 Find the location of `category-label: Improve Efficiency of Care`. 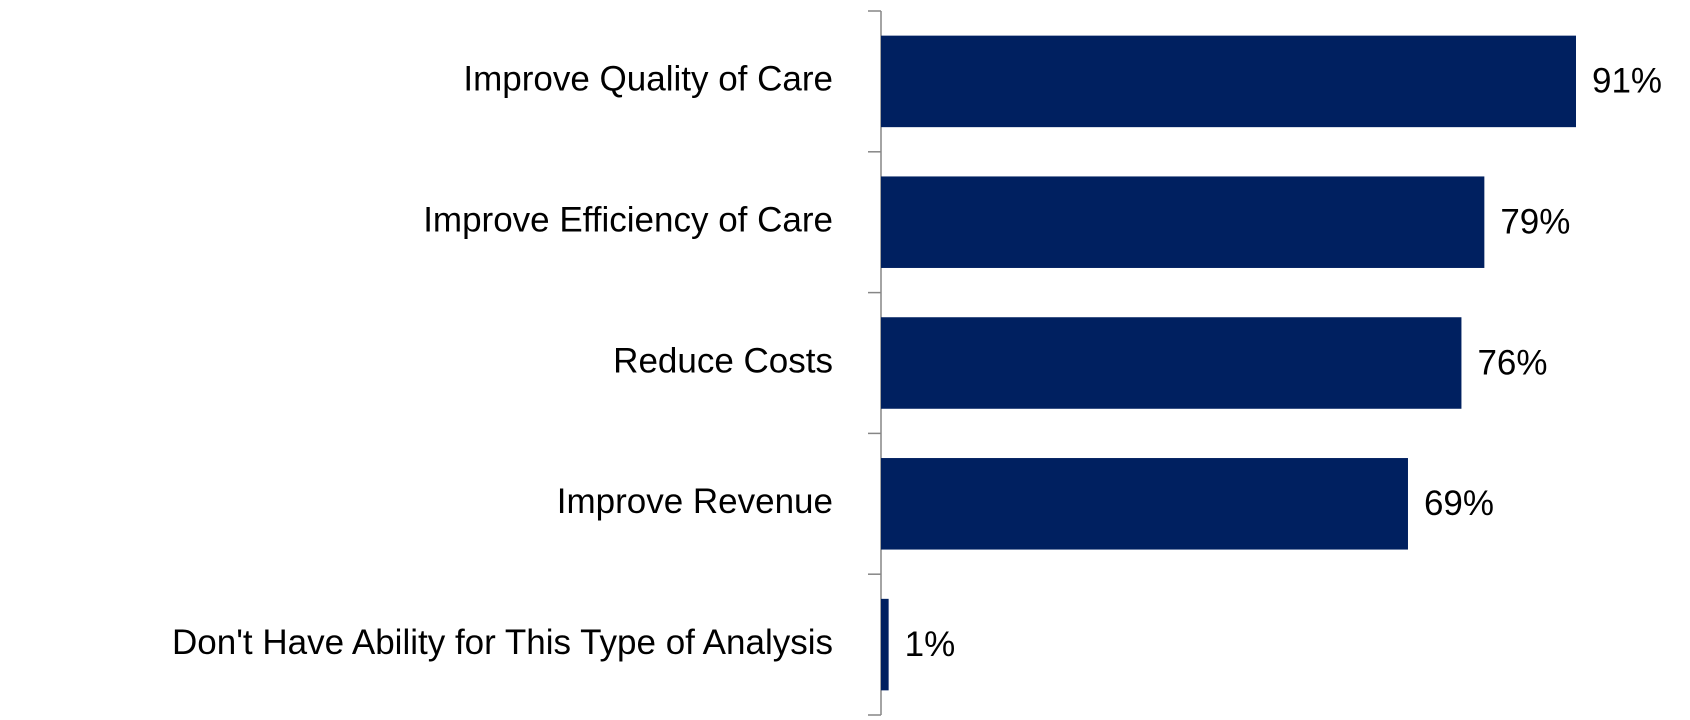

category-label: Improve Efficiency of Care is located at coordinates (628, 219).